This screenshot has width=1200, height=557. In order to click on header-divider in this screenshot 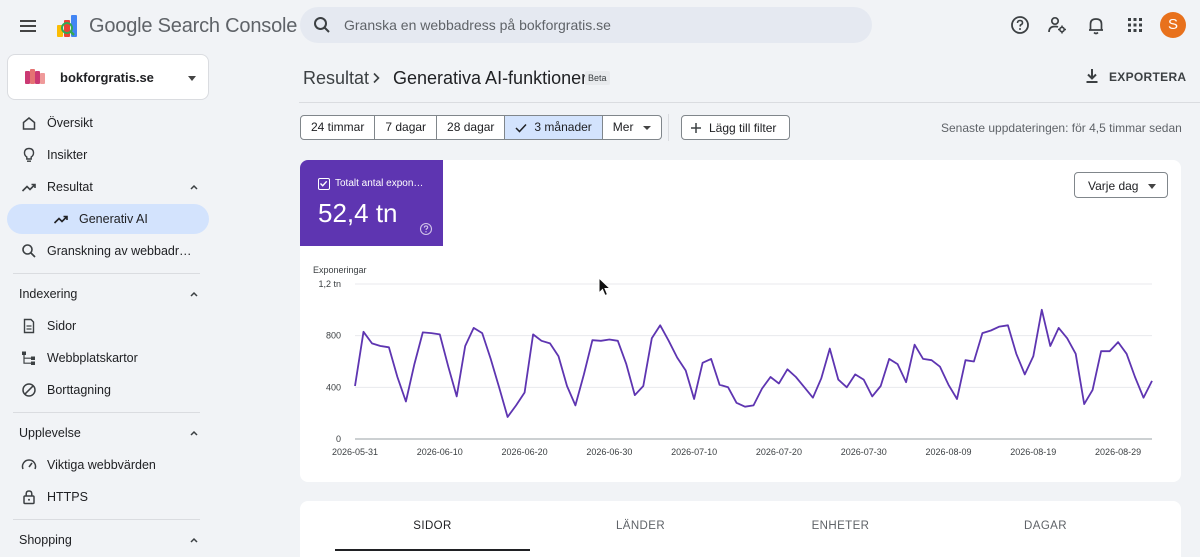, I will do `click(749, 102)`.